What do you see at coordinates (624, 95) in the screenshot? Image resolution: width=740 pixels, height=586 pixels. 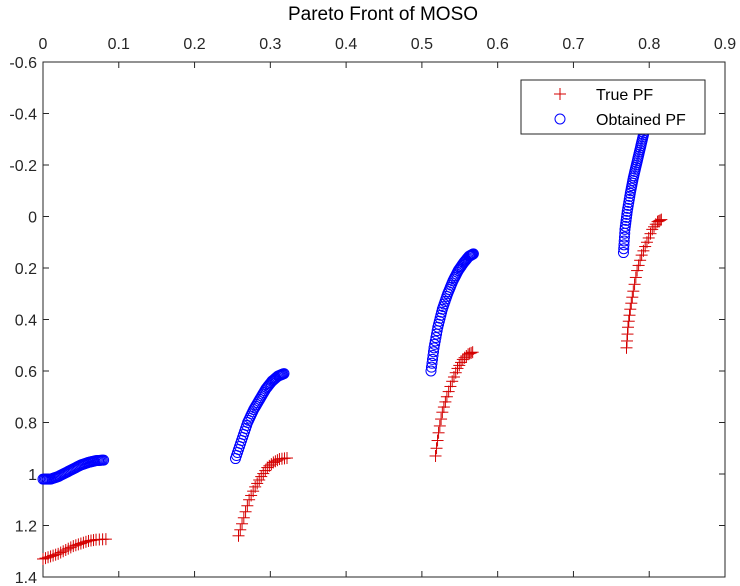 I see `legend-label-true-pf: True PF` at bounding box center [624, 95].